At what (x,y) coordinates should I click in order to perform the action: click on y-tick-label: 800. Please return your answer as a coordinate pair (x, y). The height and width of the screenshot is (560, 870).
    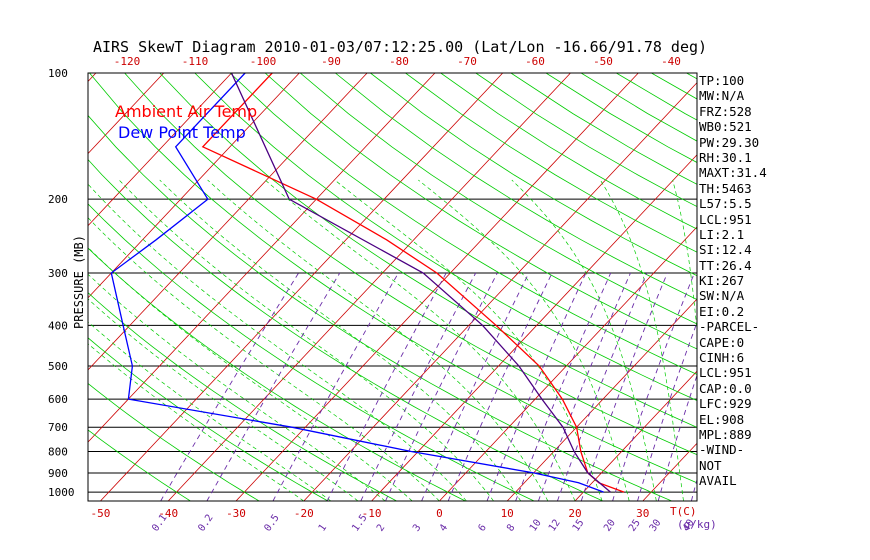
    Looking at the image, I should click on (58, 452).